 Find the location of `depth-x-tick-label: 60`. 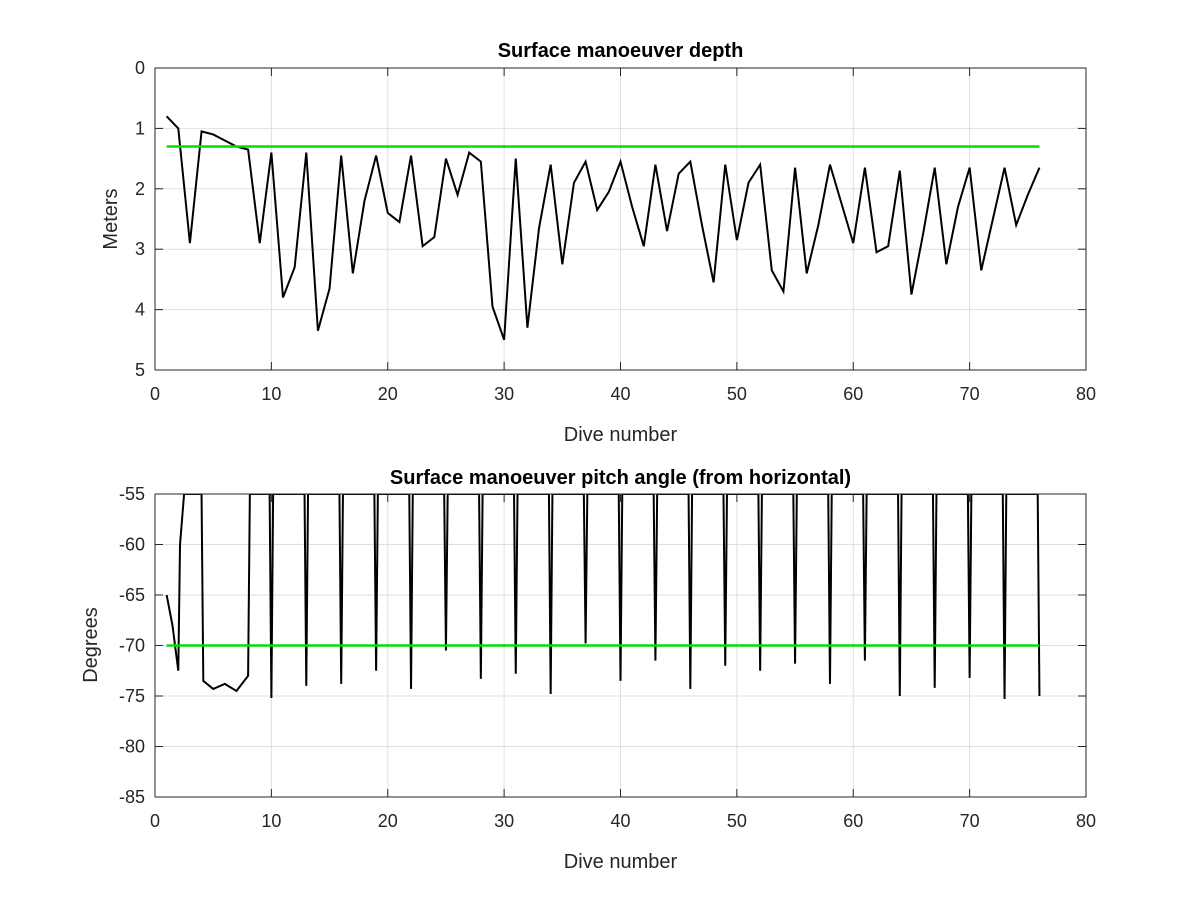

depth-x-tick-label: 60 is located at coordinates (853, 394).